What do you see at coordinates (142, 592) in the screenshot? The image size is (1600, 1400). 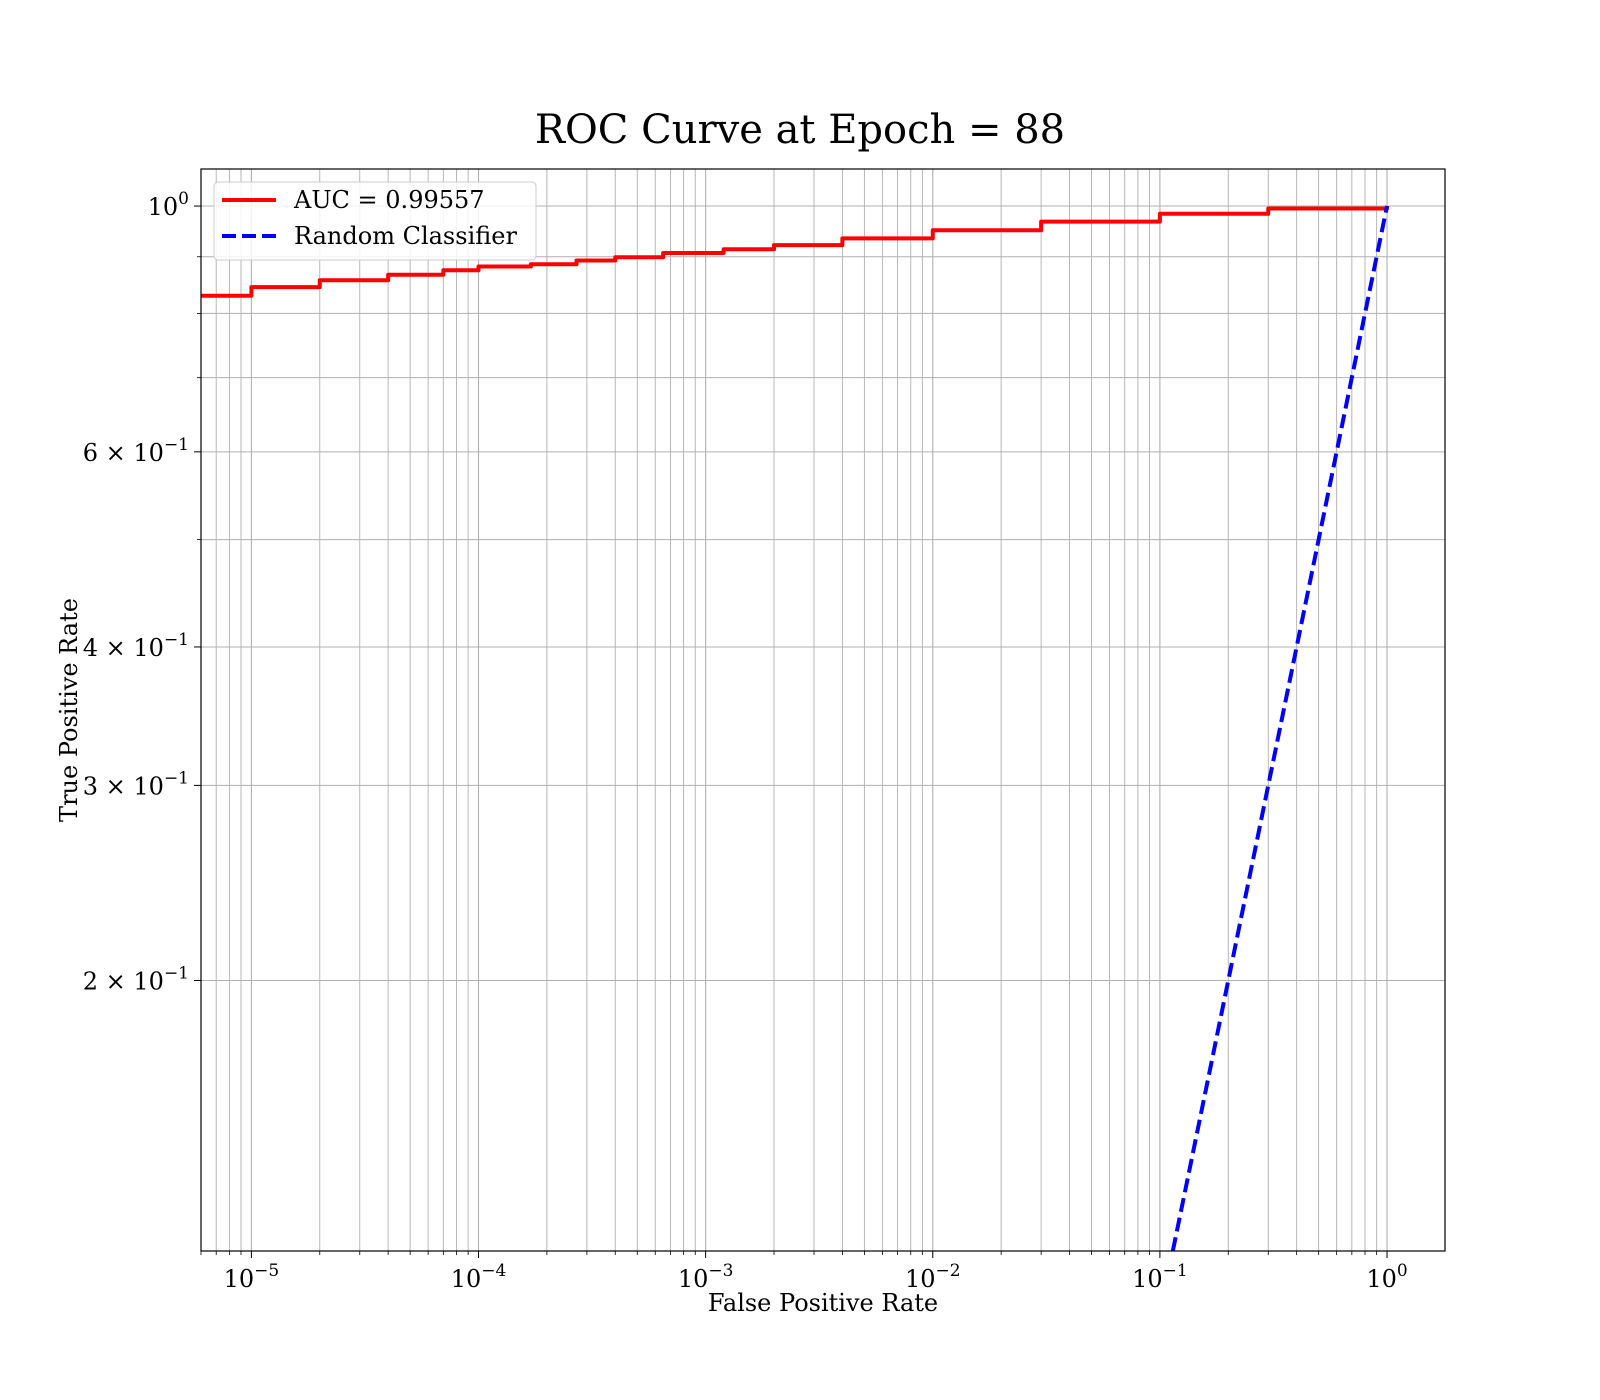 I see `y-axis-ticks: 100 6 × 10−1 4 × 10−1 3 × 10−1 2 × 10−1` at bounding box center [142, 592].